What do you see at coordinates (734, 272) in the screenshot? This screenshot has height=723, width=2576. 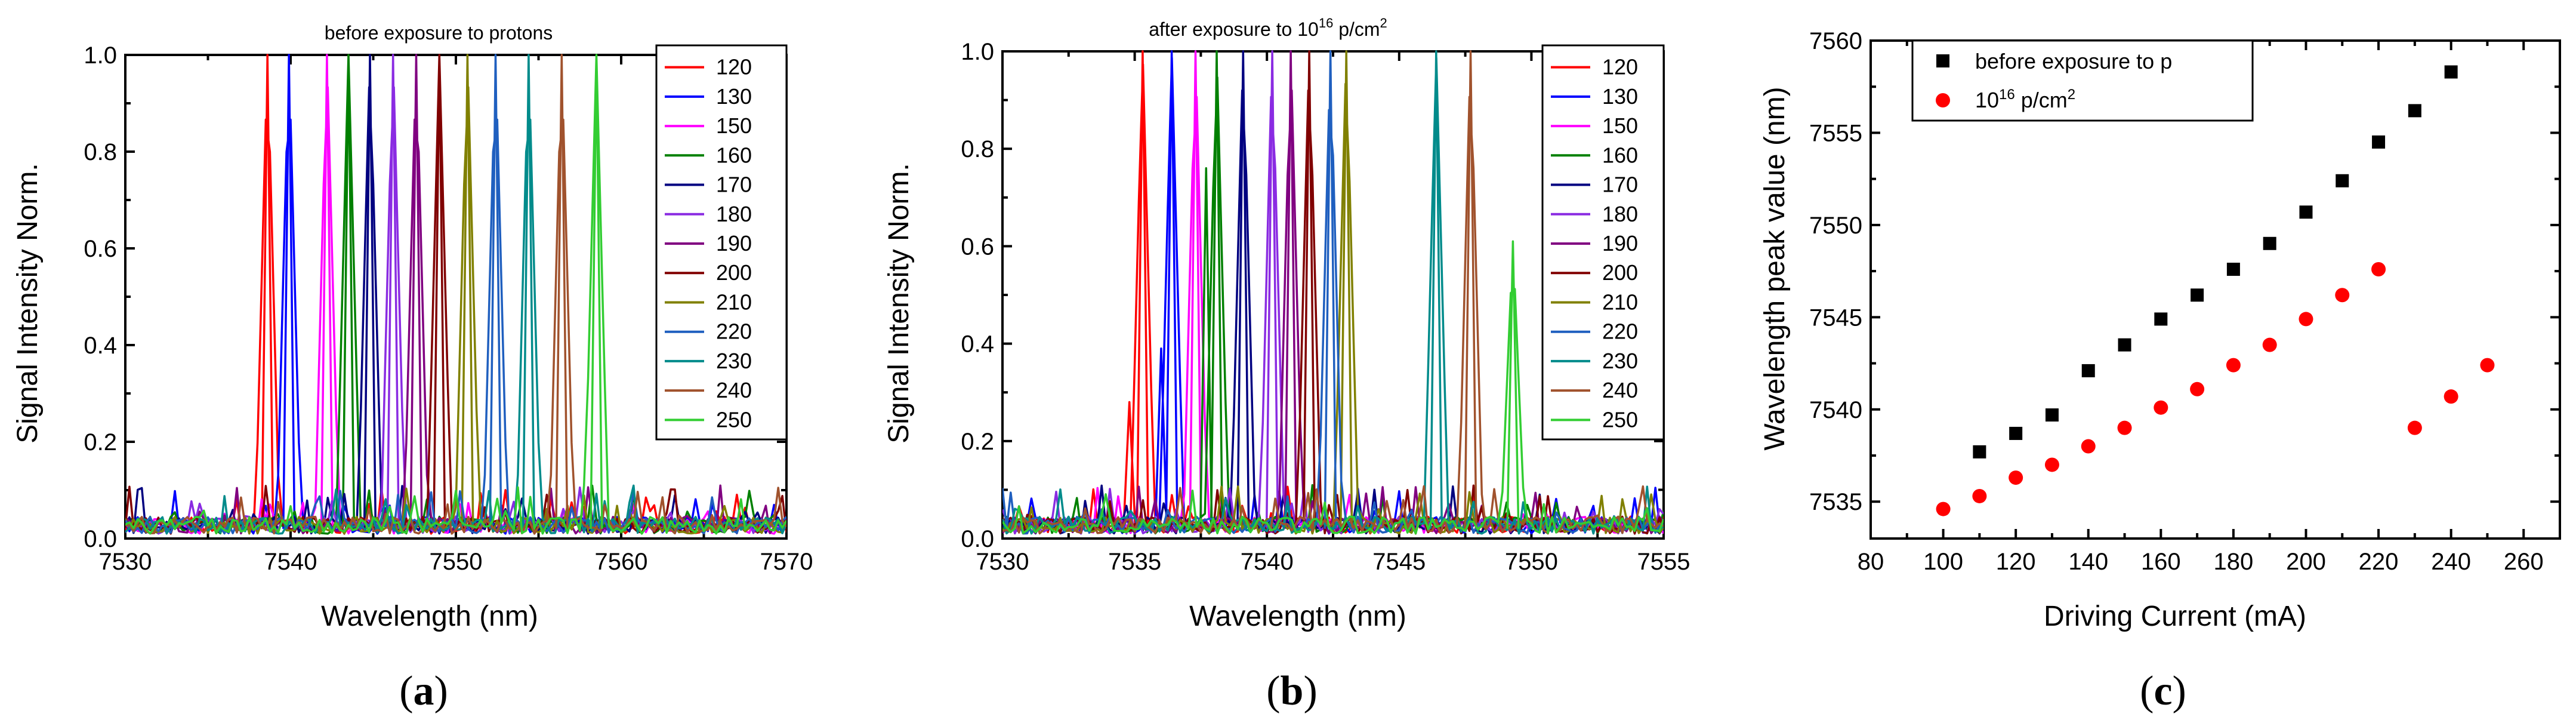 I see `legend-label-200: 200` at bounding box center [734, 272].